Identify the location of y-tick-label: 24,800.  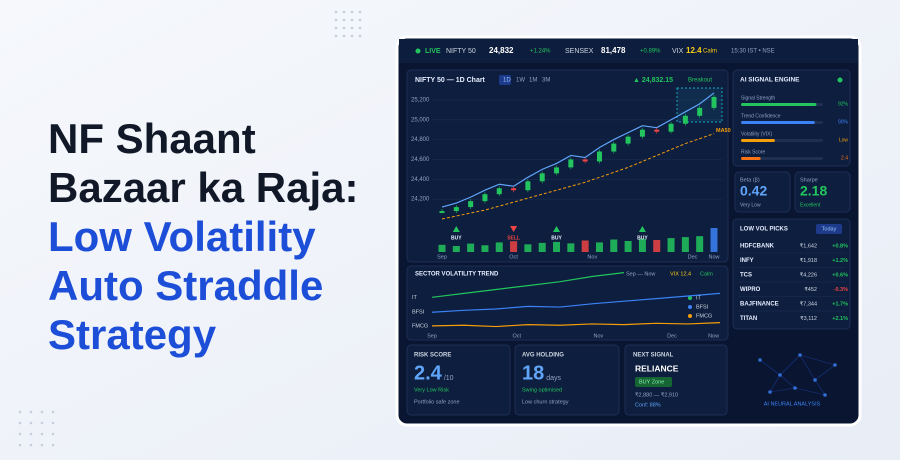
(420, 140).